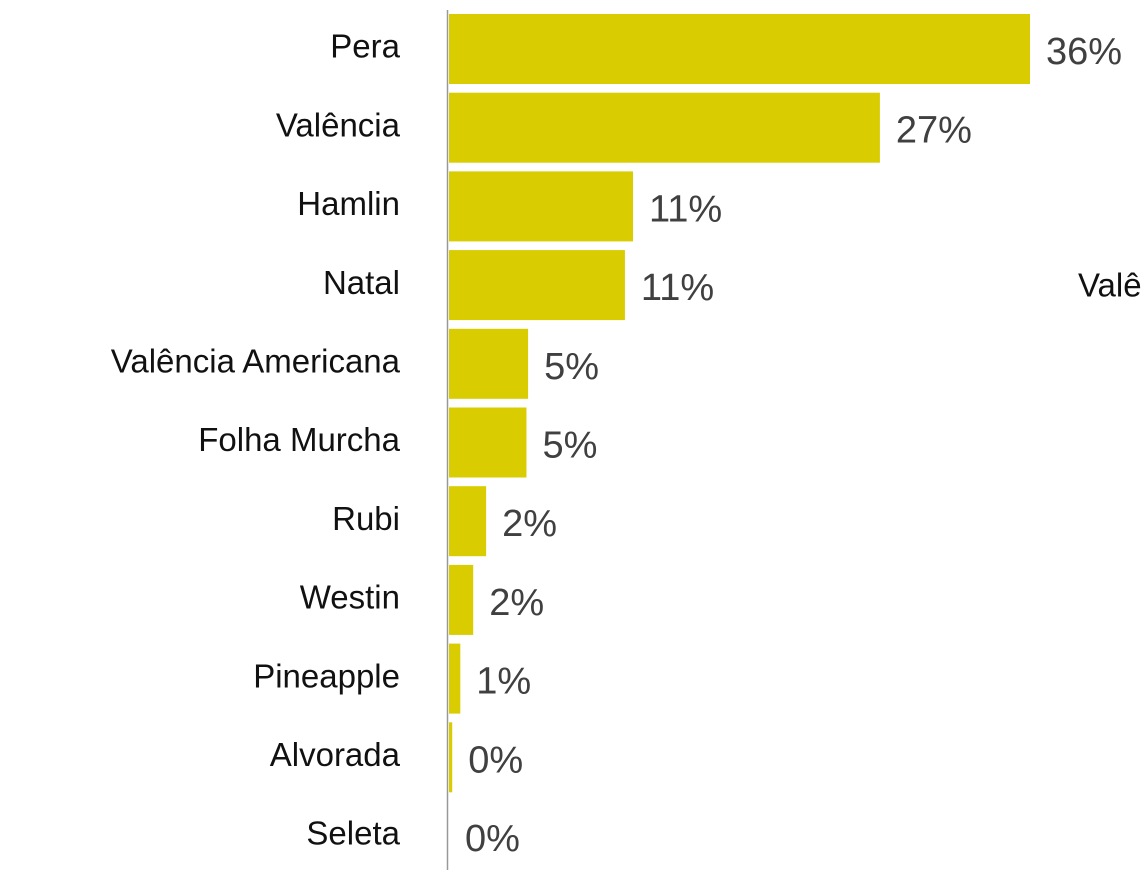 The width and height of the screenshot is (1141, 870). I want to click on category-label: Valência, so click(338, 124).